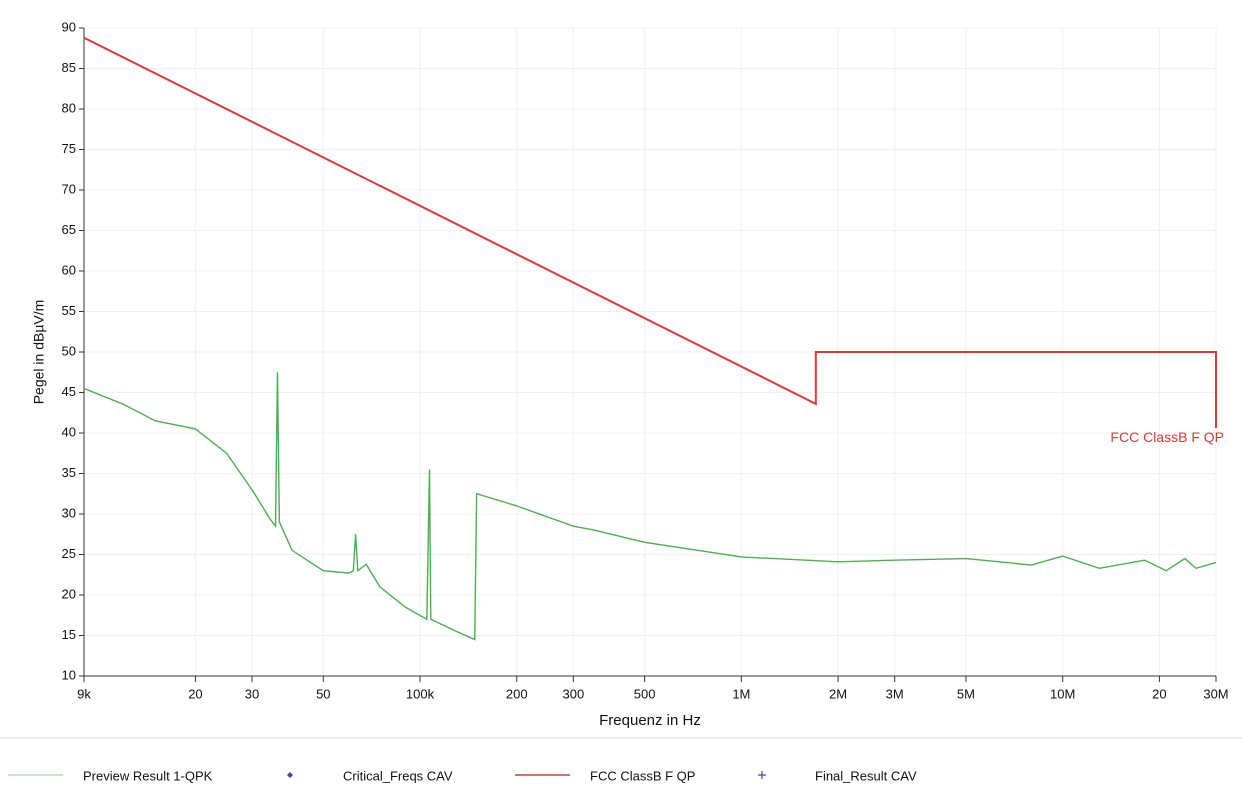 The image size is (1242, 794). What do you see at coordinates (69, 107) in the screenshot?
I see `y-tick-label: 80` at bounding box center [69, 107].